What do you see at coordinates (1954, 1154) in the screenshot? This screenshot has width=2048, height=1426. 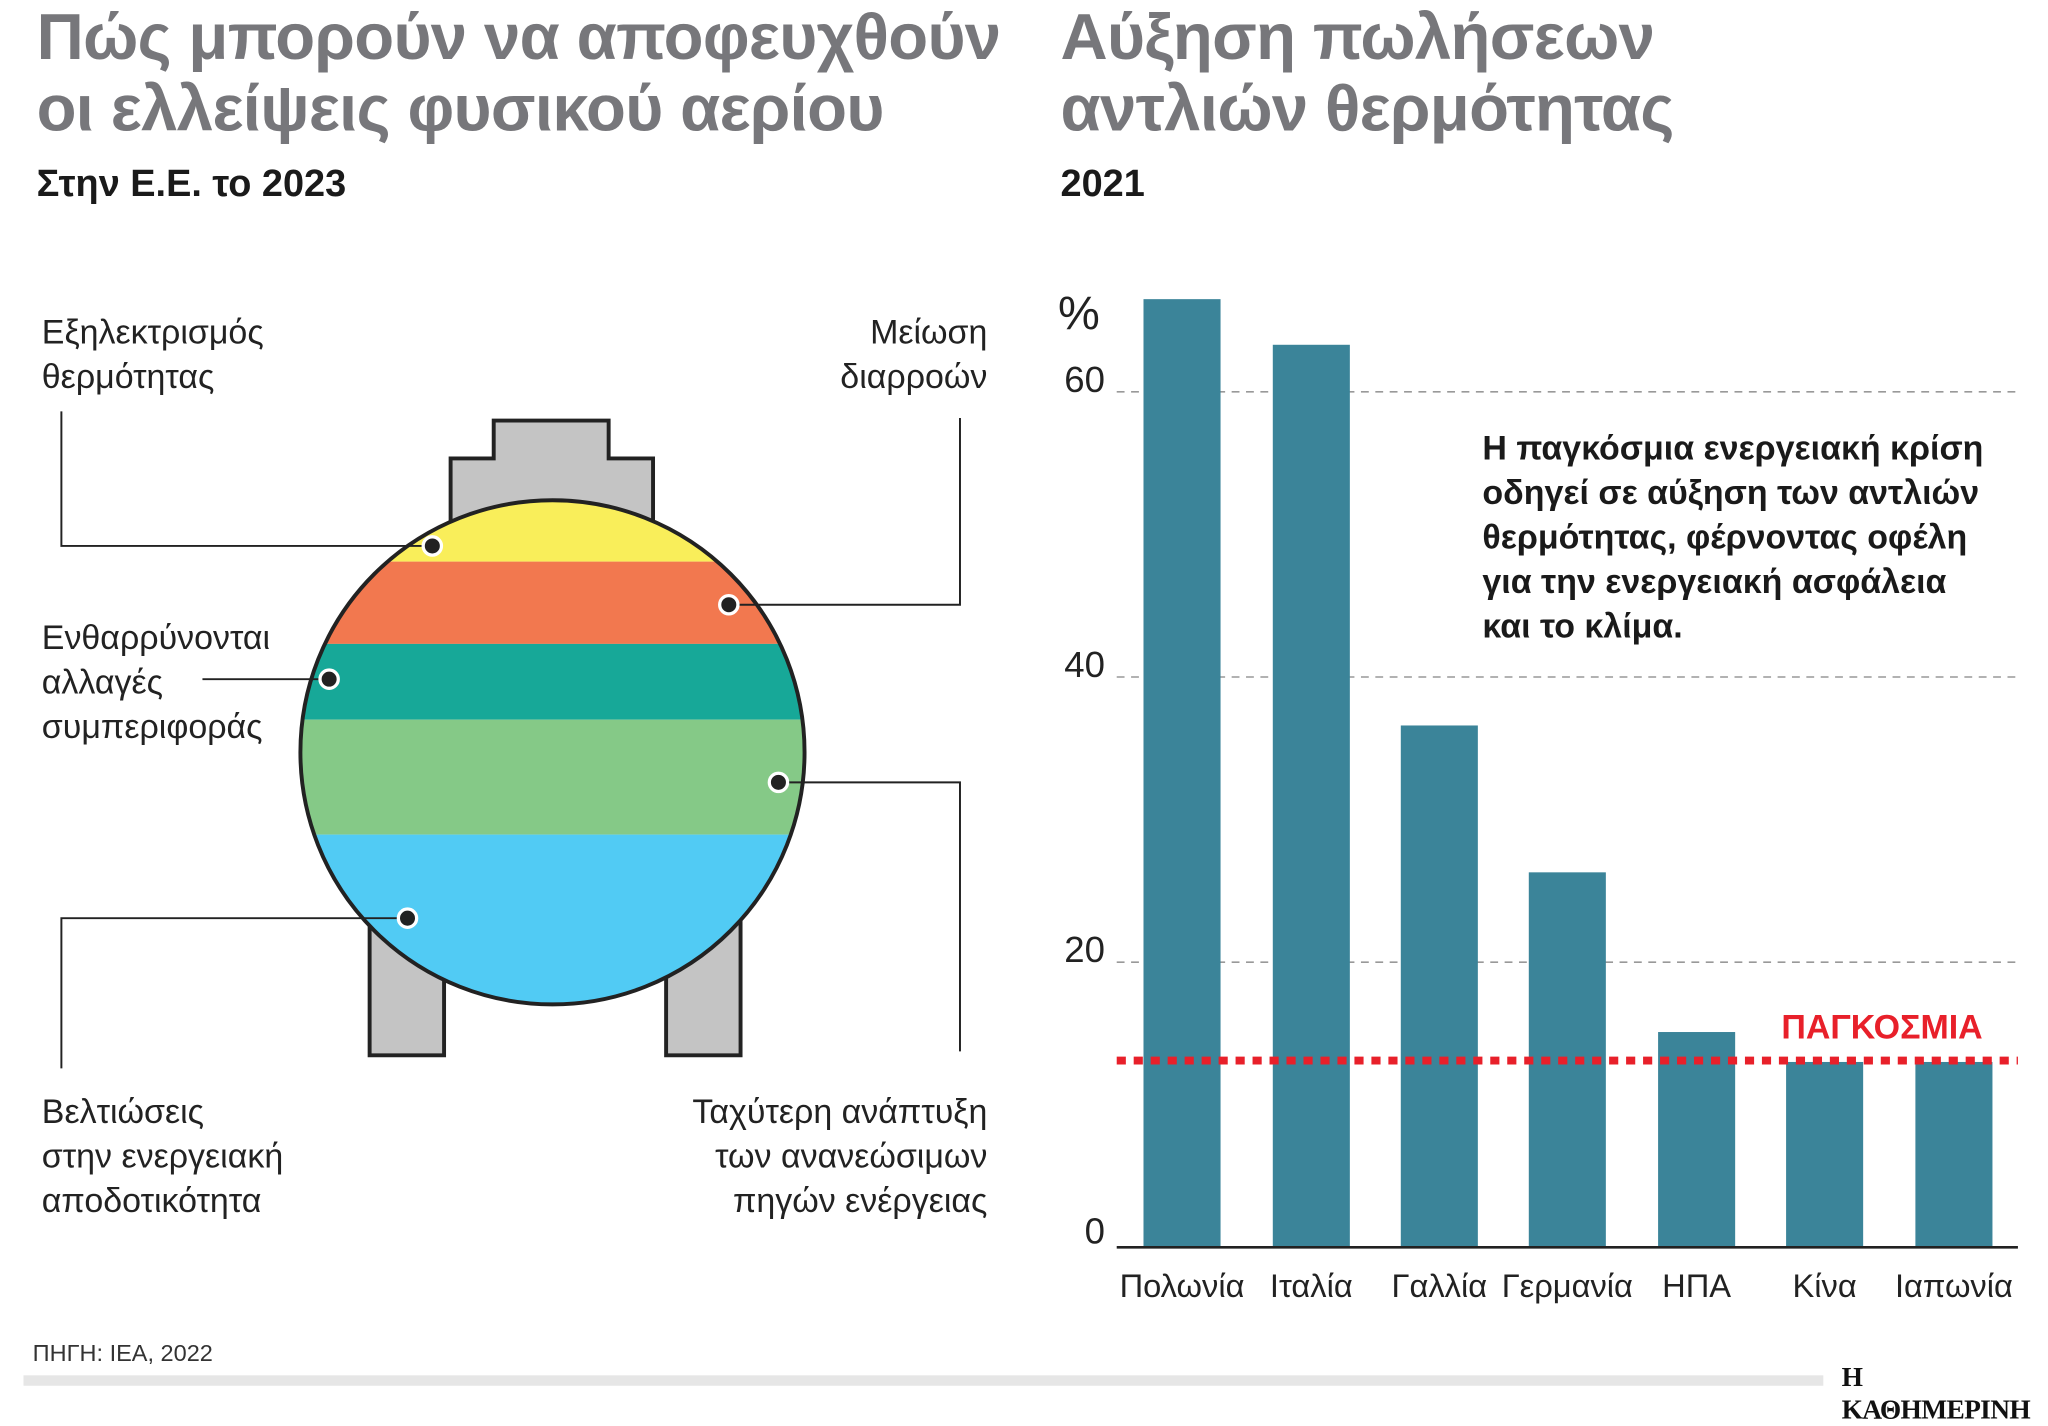 I see `bar-Ιαπωνία` at bounding box center [1954, 1154].